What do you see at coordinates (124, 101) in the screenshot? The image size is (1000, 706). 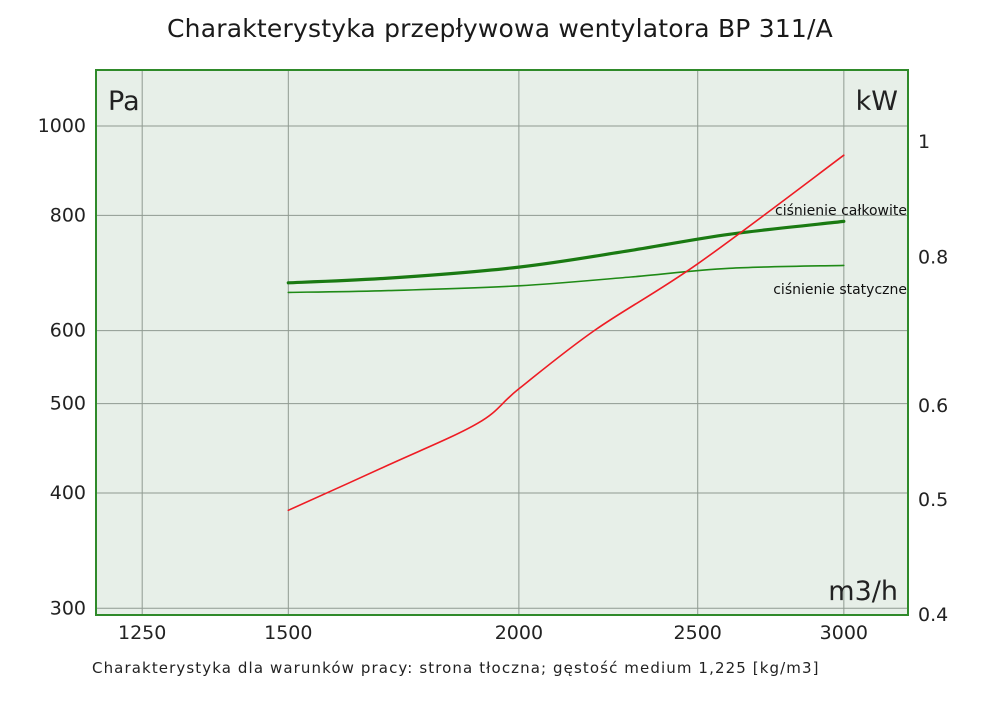 I see `y-left-unit-label: Pa` at bounding box center [124, 101].